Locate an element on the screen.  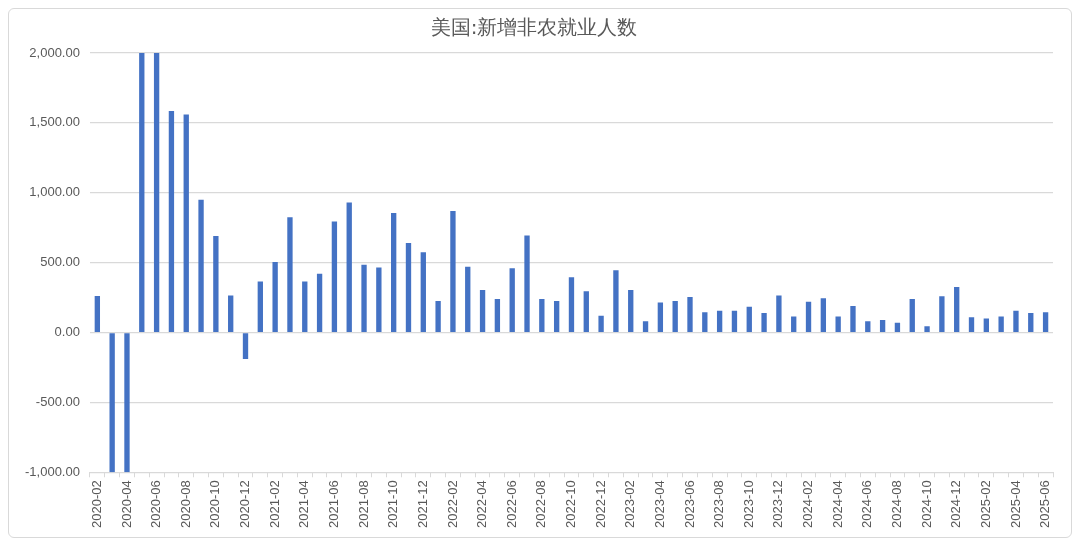
x-tick-label: 2023-06 is located at coordinates (689, 504).